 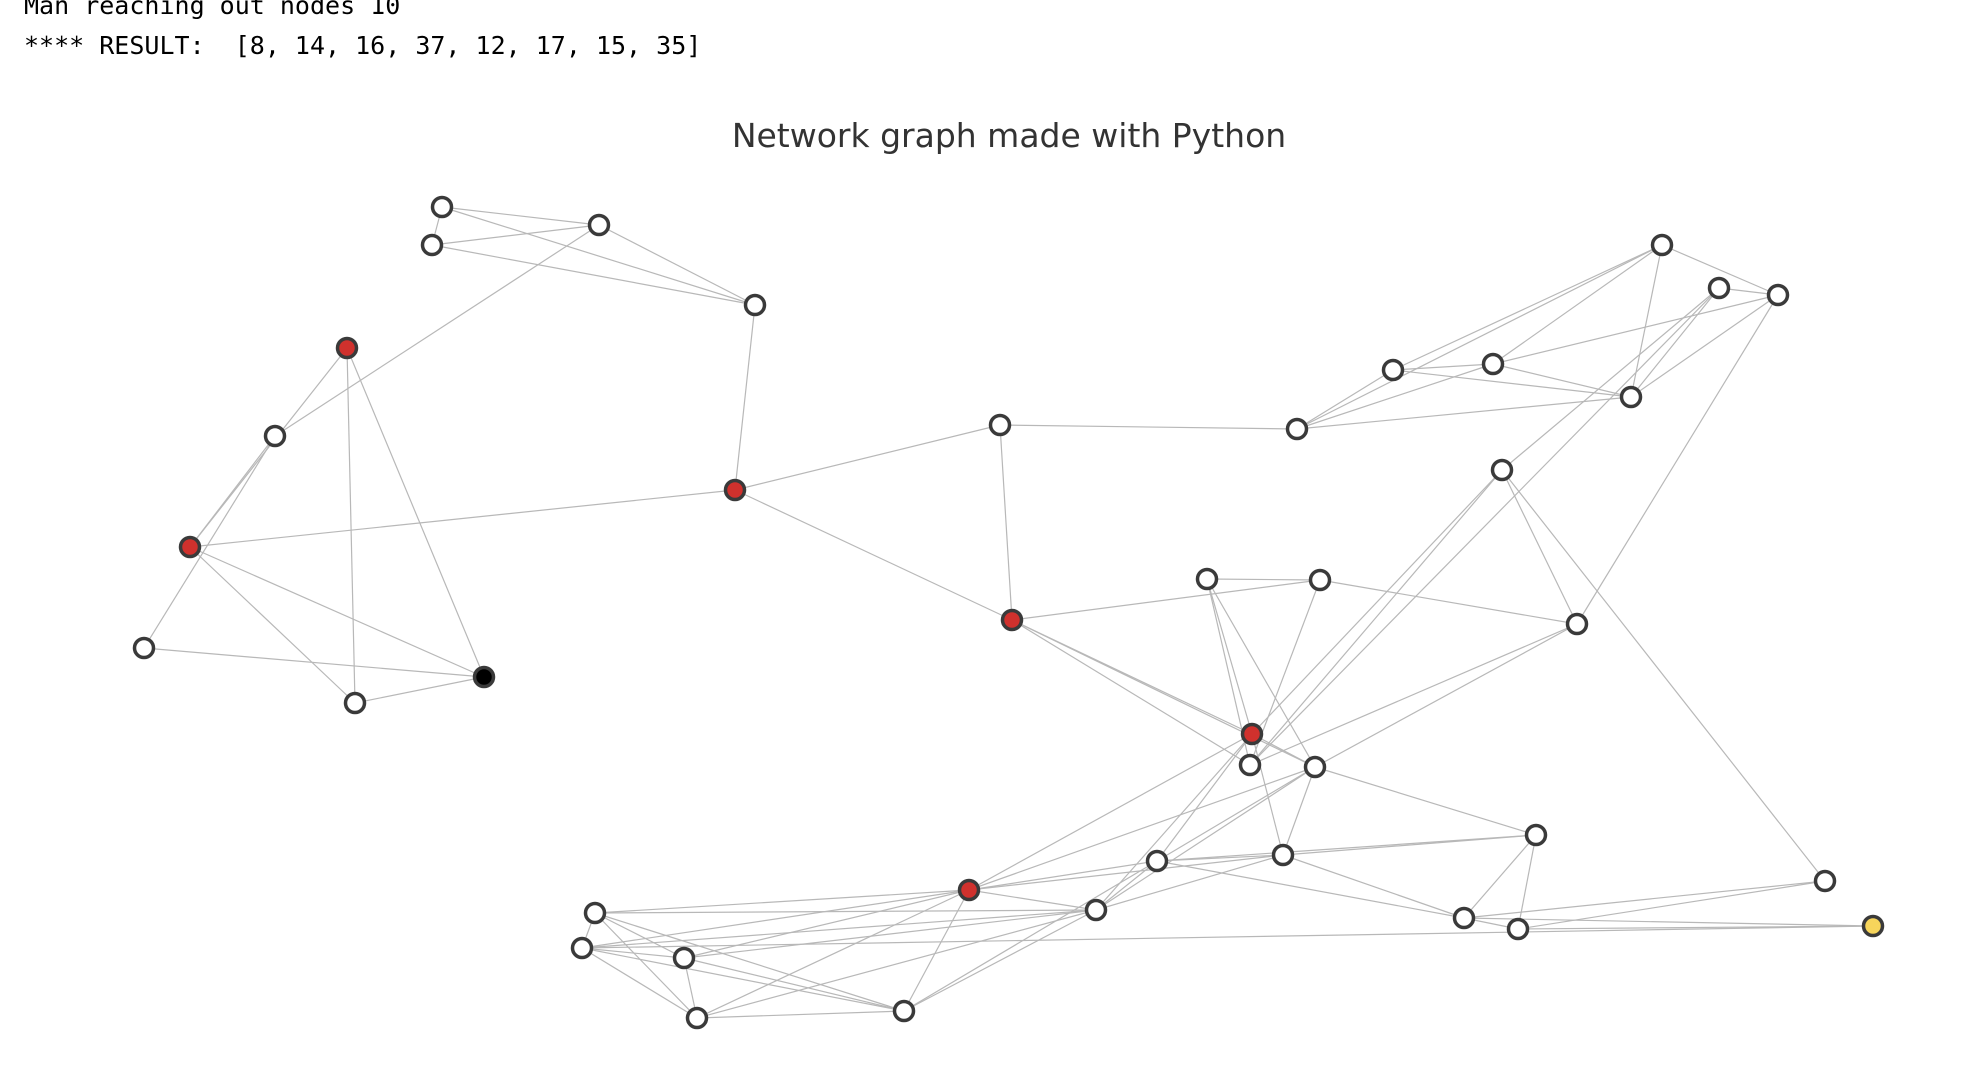 What do you see at coordinates (1873, 926) in the screenshot?
I see `graph-node-start` at bounding box center [1873, 926].